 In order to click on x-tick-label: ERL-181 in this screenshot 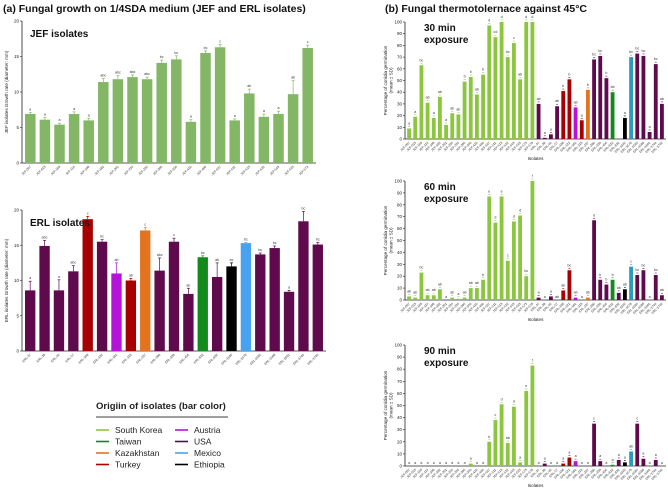, I will do `click(572, 147)`.